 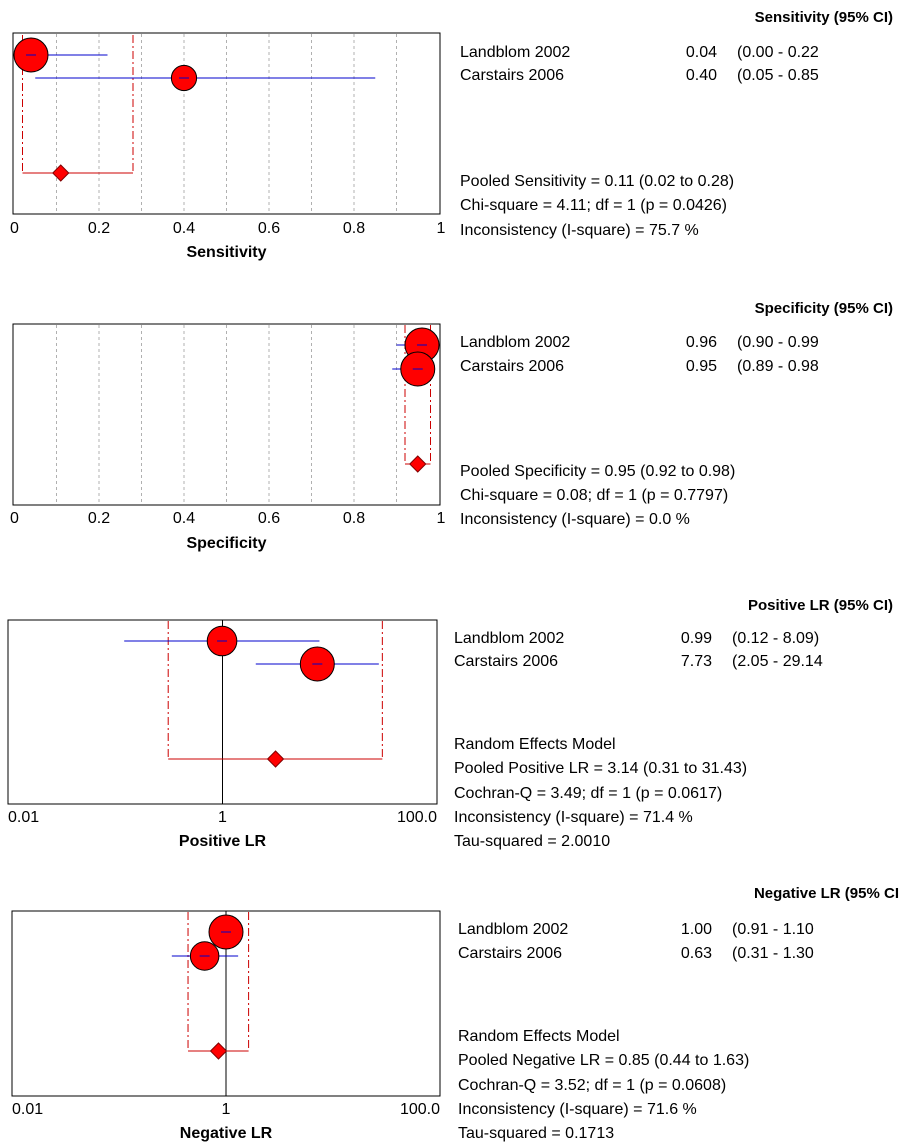 What do you see at coordinates (775, 638) in the screenshot?
I see `study-ci: (0.12 - 8.09)` at bounding box center [775, 638].